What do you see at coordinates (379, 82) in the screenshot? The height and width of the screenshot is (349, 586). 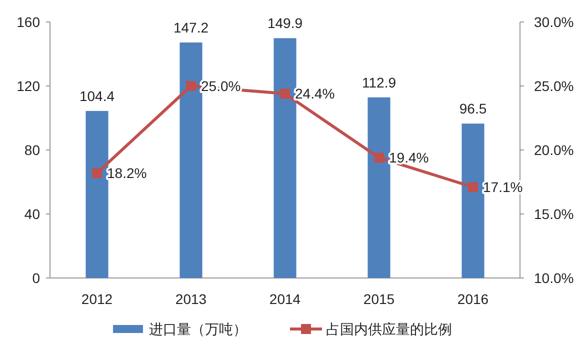 I see `data-label: 112.9` at bounding box center [379, 82].